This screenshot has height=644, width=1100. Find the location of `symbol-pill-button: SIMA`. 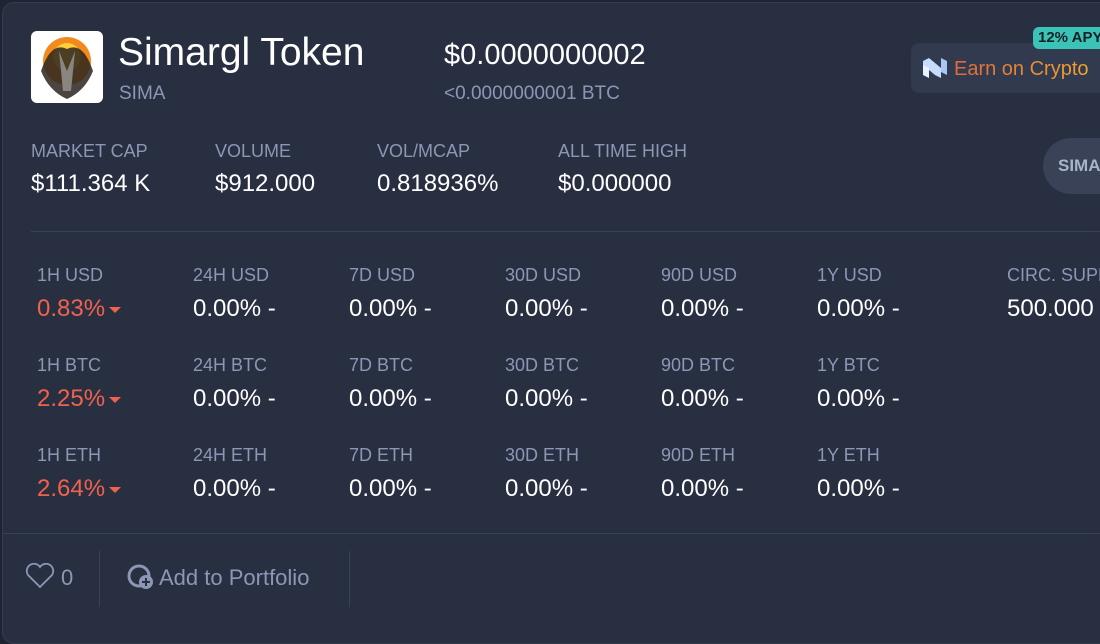

symbol-pill-button: SIMA is located at coordinates (1071, 166).